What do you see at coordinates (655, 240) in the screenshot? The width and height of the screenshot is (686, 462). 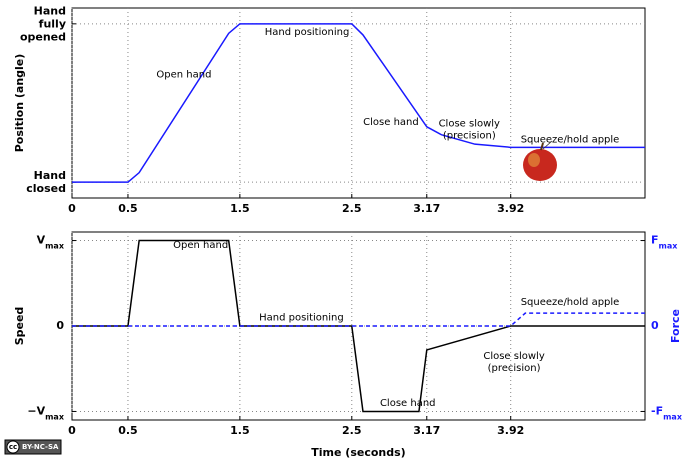 I see `tick-label-main: F` at bounding box center [655, 240].